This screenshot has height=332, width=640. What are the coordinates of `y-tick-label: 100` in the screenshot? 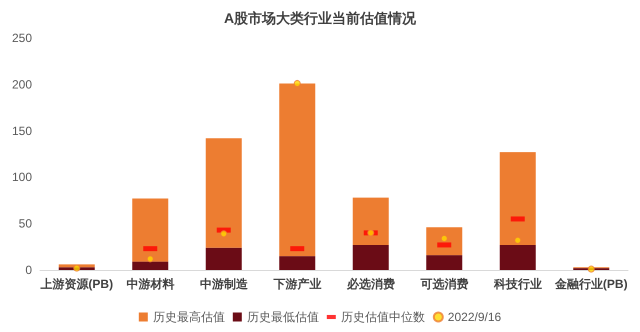 It's located at (22, 177).